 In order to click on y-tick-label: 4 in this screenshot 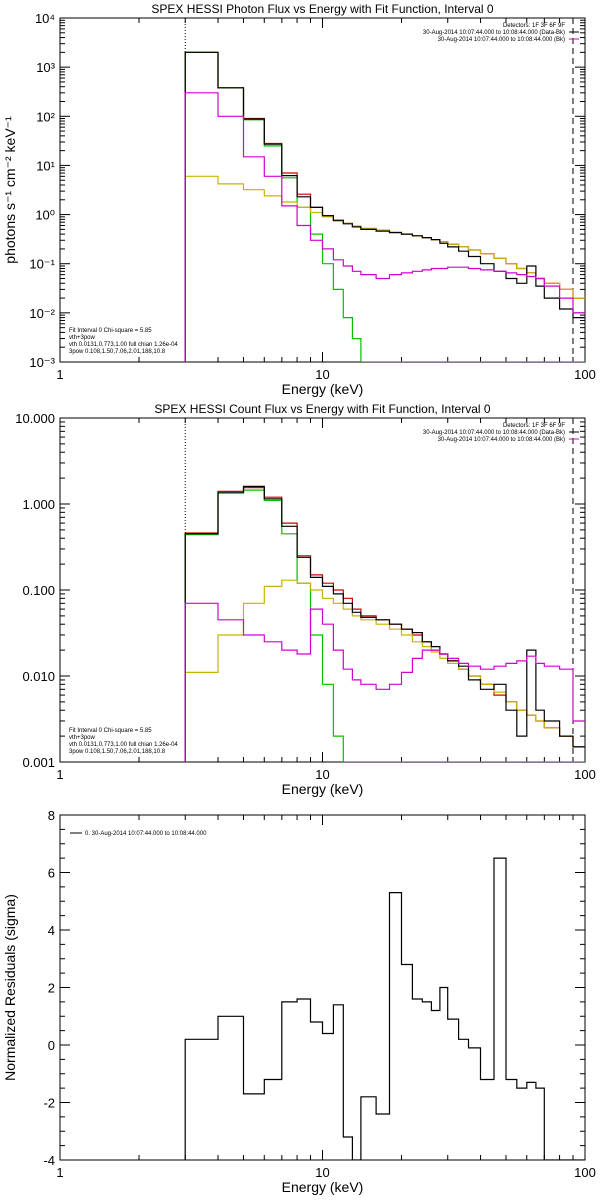, I will do `click(51, 930)`.